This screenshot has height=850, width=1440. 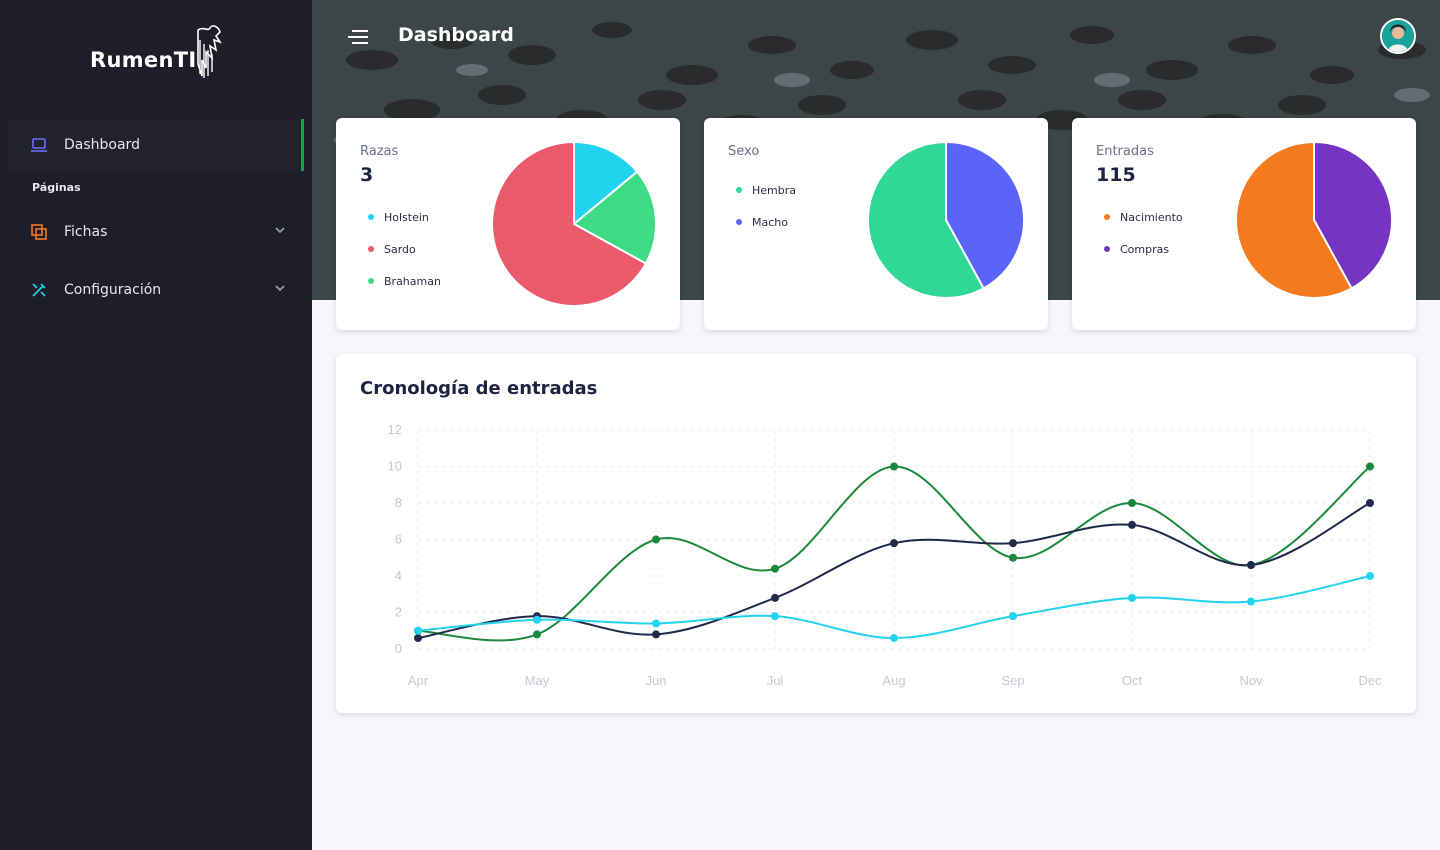 I want to click on legend: Holstein Sardo Brahaman, so click(x=404, y=249).